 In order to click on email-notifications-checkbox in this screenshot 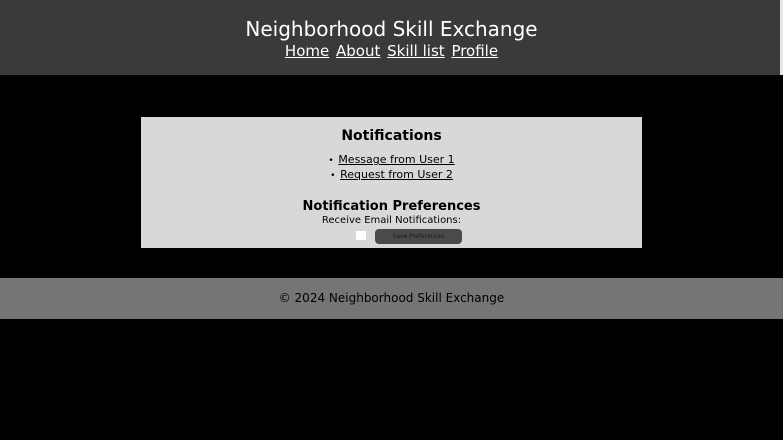, I will do `click(361, 235)`.